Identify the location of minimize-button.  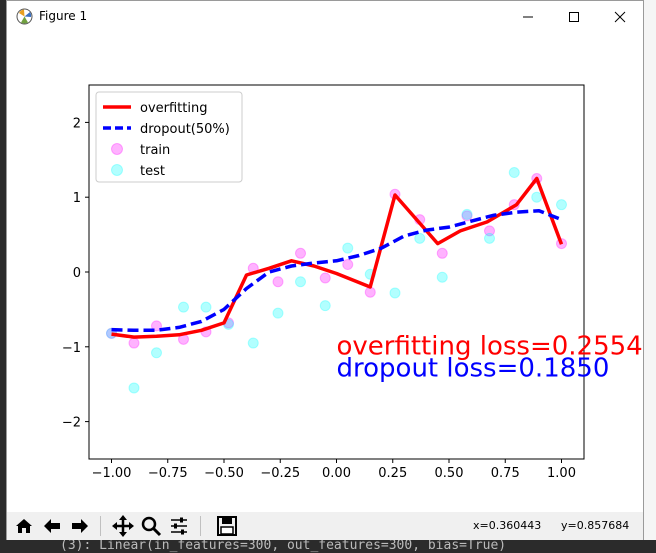
(528, 16).